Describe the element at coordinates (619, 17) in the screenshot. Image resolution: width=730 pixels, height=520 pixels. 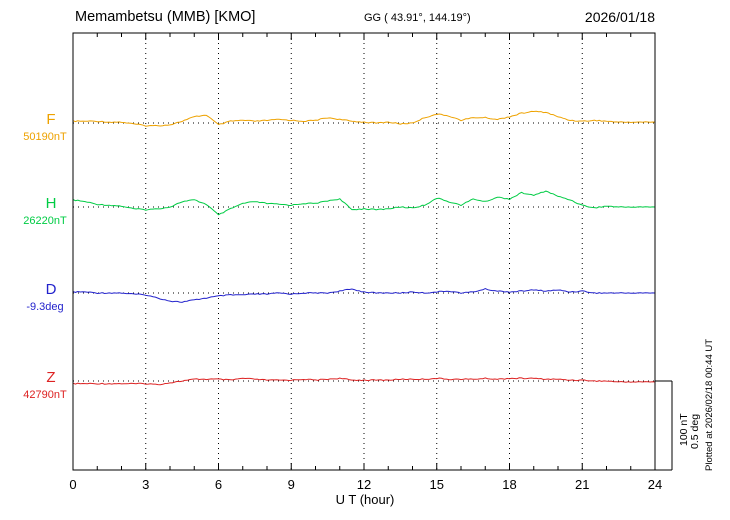
I see `plot-date: 2026/01/18` at that location.